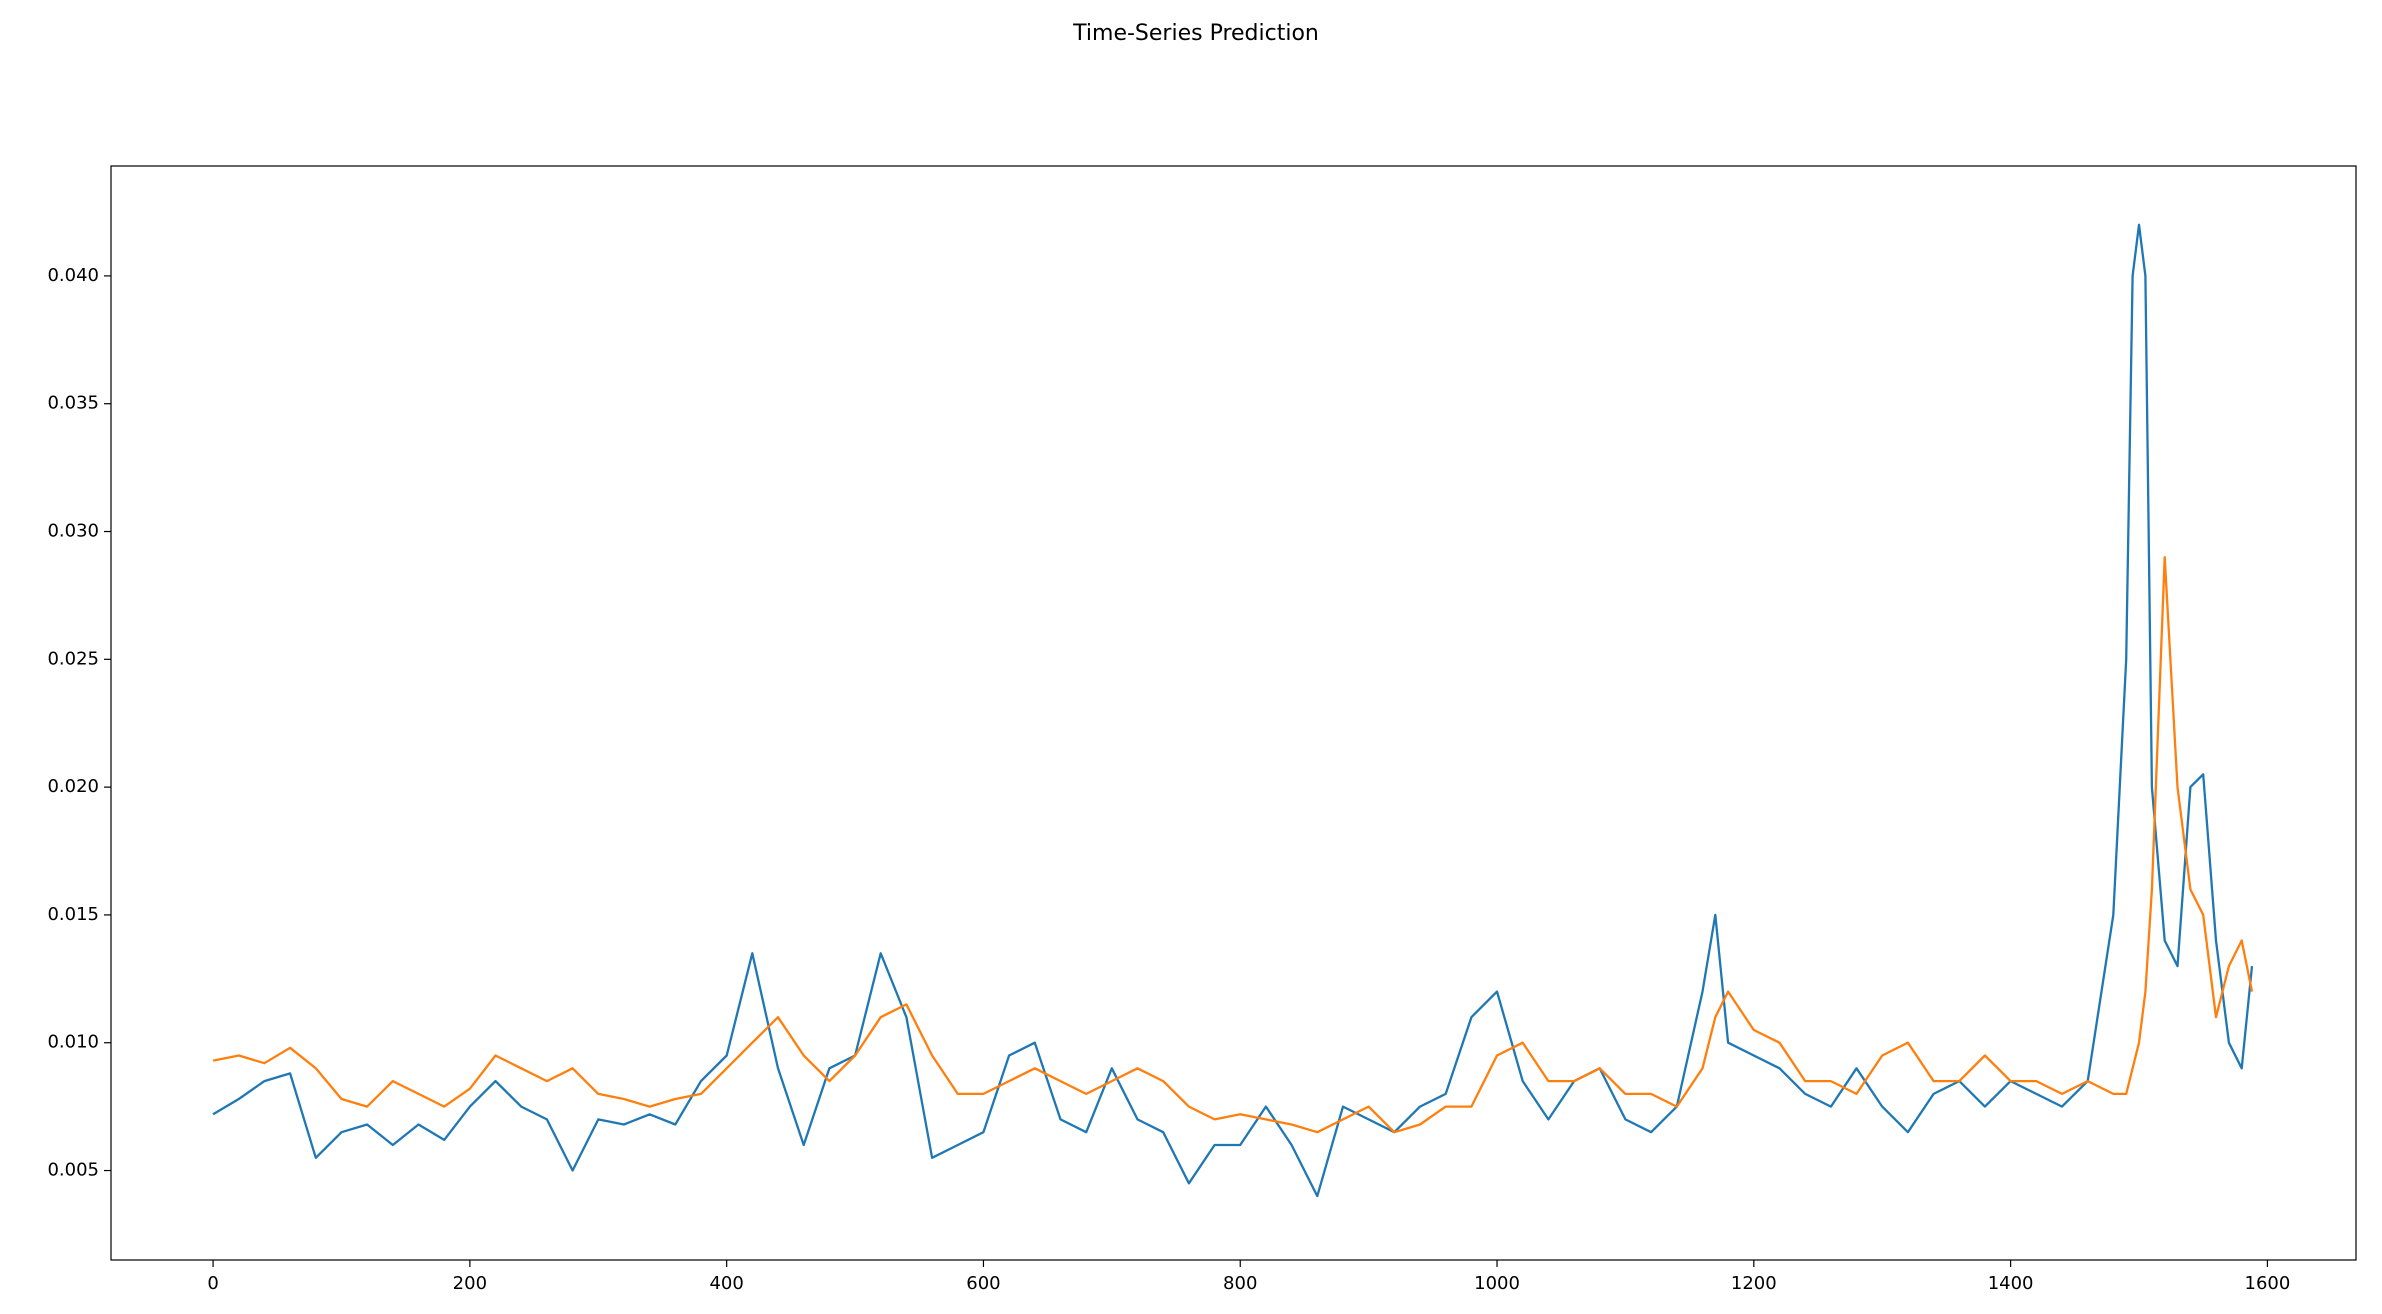  I want to click on x-tick-label: 1000, so click(1497, 1283).